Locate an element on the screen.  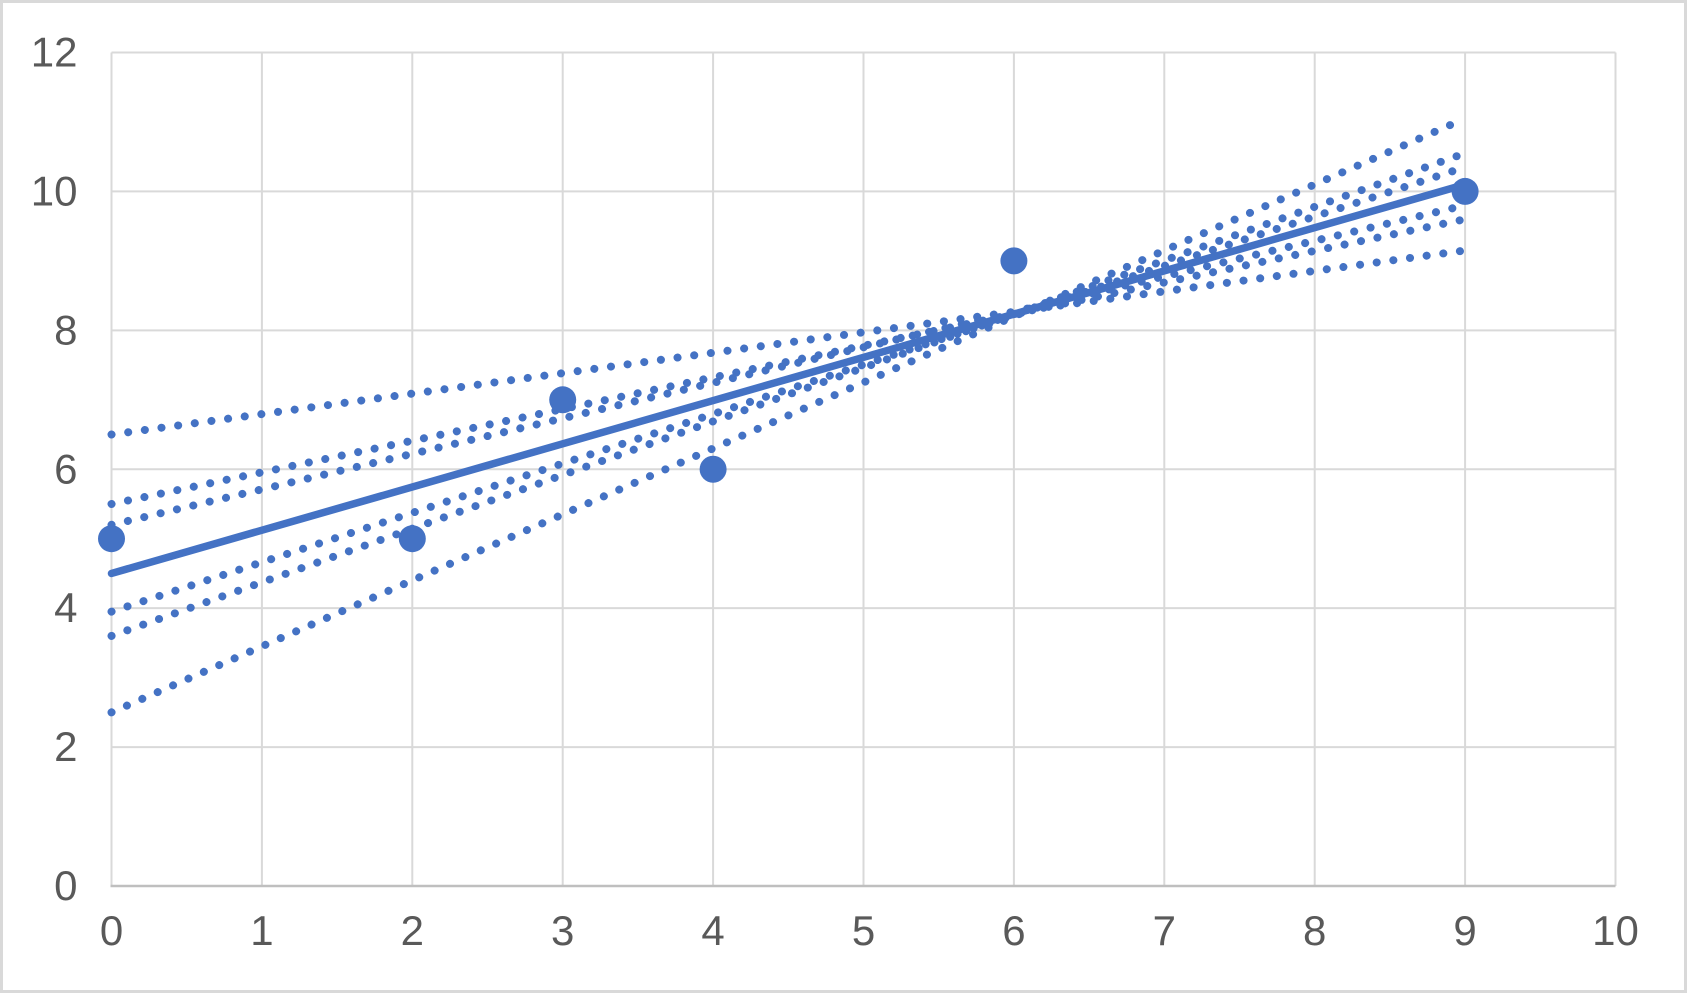
y-tick-label: 12 is located at coordinates (54, 52).